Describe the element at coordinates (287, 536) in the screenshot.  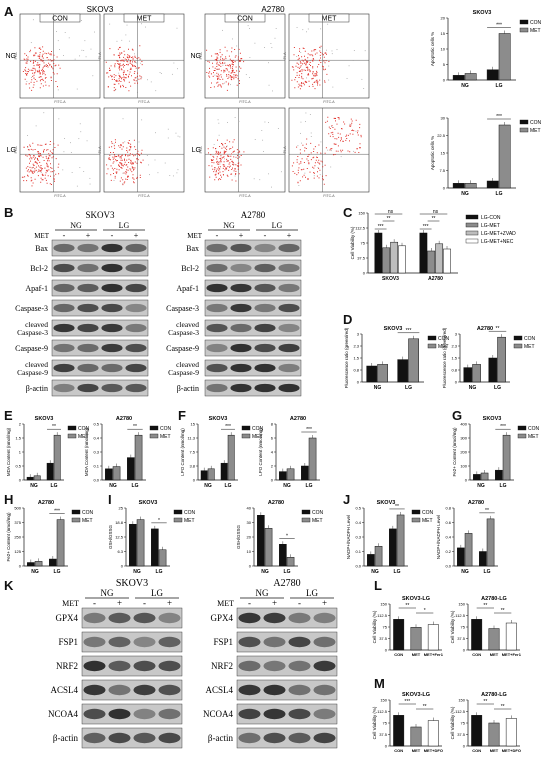
I see `sig-mark: *` at that location.